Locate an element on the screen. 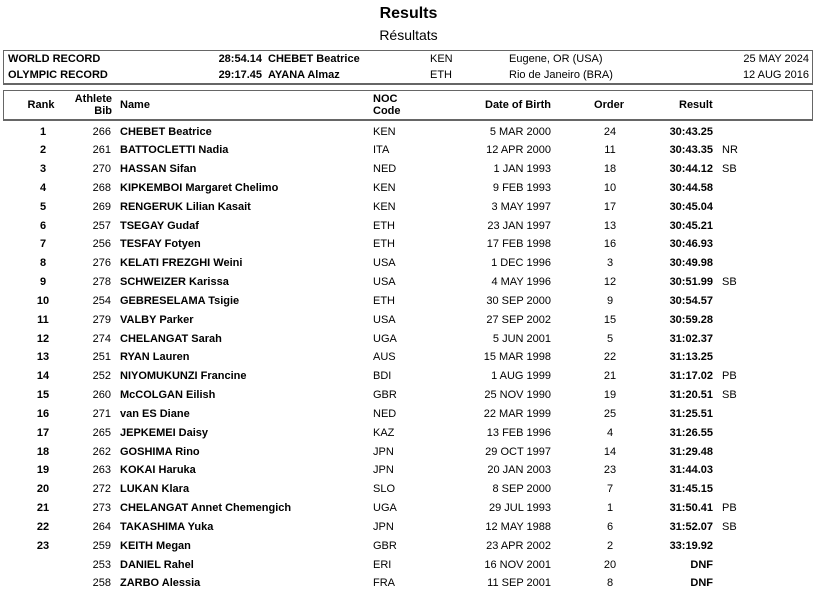 This screenshot has height=600, width=817. noc-cell: AUS is located at coordinates (384, 357).